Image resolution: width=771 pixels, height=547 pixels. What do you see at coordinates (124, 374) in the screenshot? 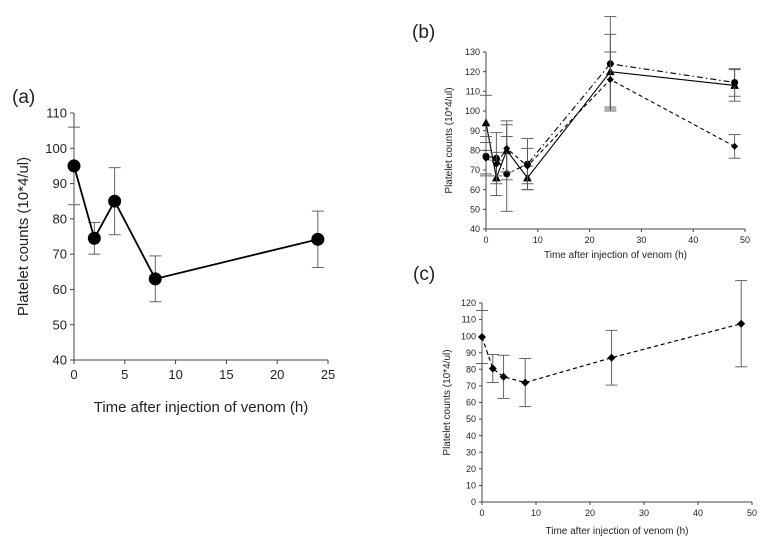
I see `x-tick-label: 5` at bounding box center [124, 374].